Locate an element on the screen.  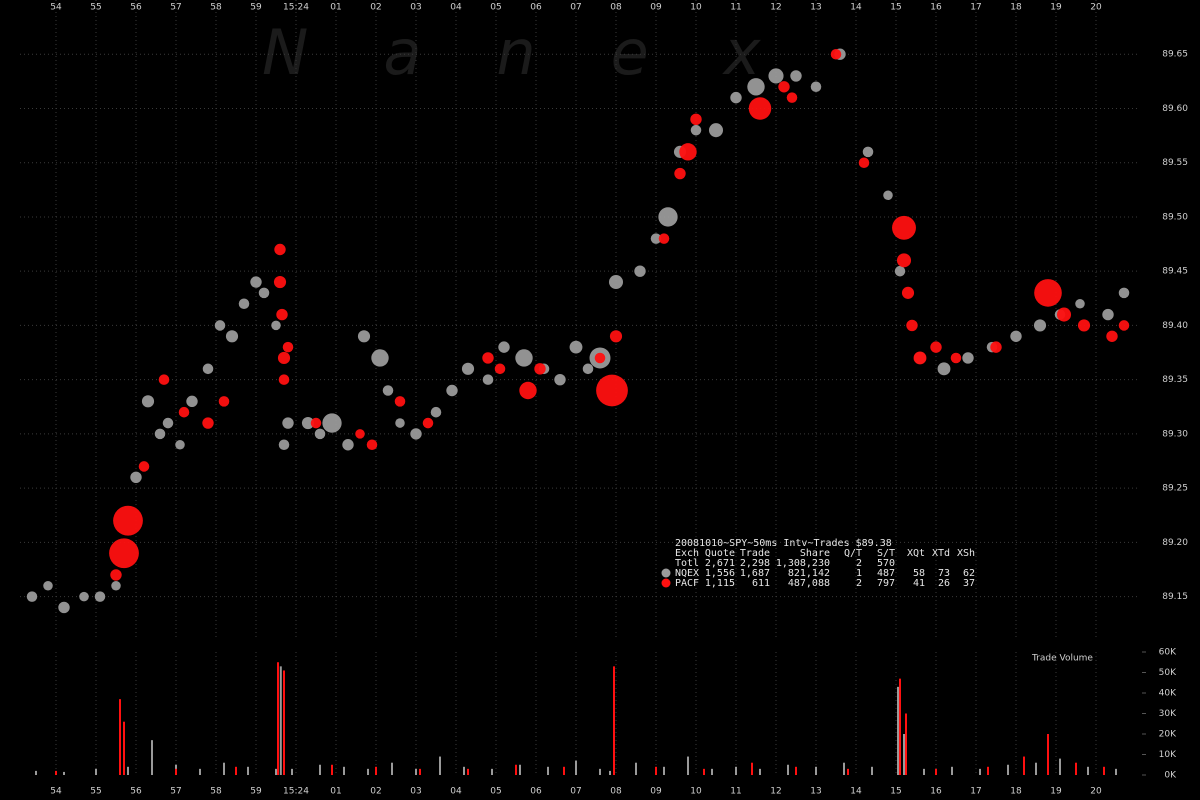
y-tick-label: 60K is located at coordinates (1168, 653).